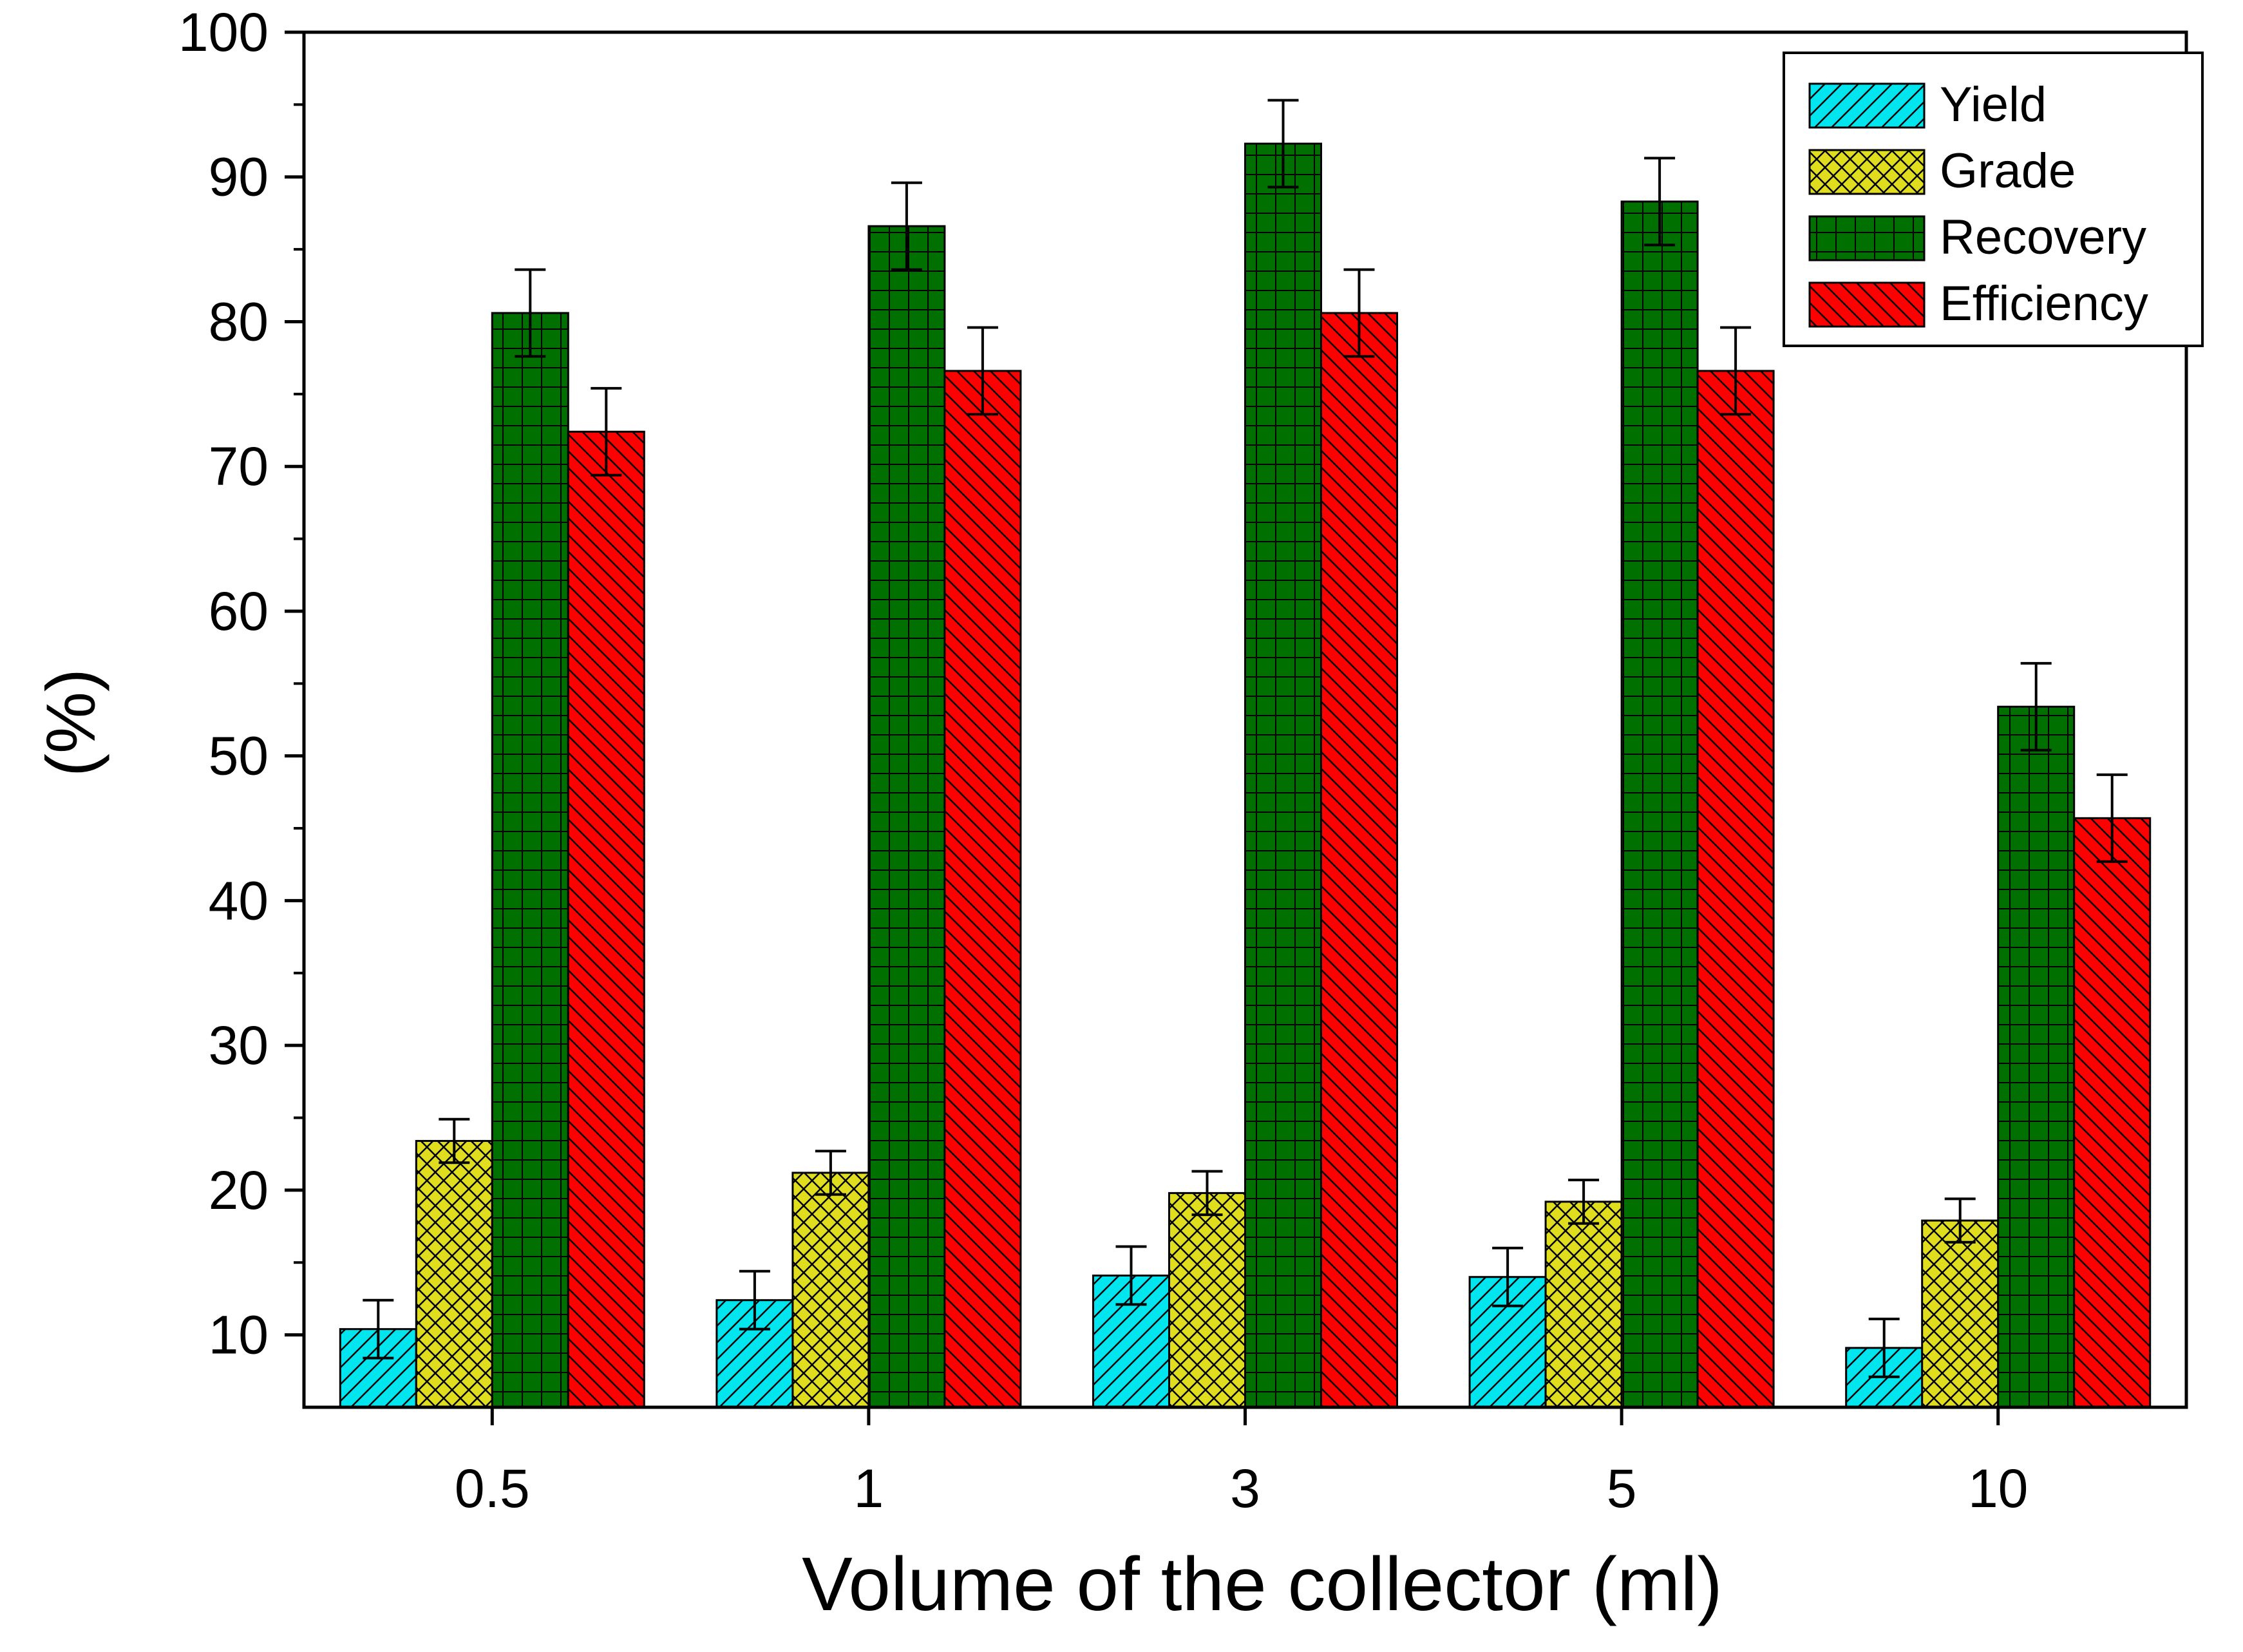  I want to click on legend-item-efficiency: Efficiency, so click(1978, 303).